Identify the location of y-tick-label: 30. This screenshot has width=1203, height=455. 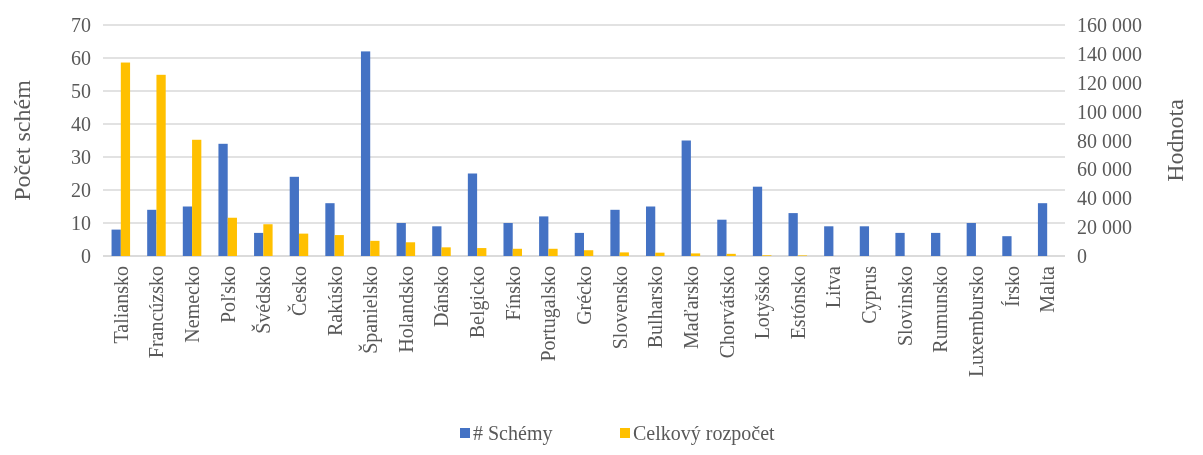
(81, 157).